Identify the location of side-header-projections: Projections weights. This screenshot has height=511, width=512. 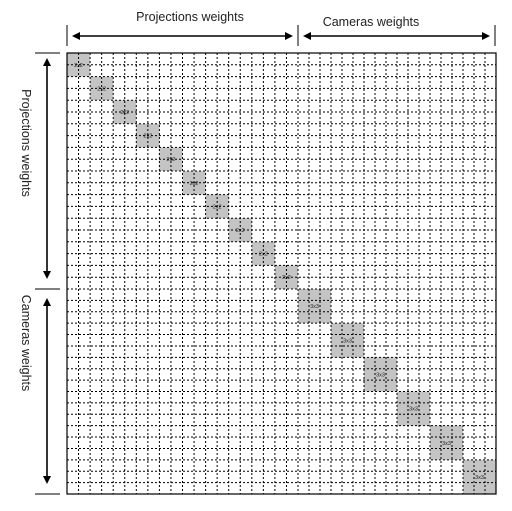
(26, 143).